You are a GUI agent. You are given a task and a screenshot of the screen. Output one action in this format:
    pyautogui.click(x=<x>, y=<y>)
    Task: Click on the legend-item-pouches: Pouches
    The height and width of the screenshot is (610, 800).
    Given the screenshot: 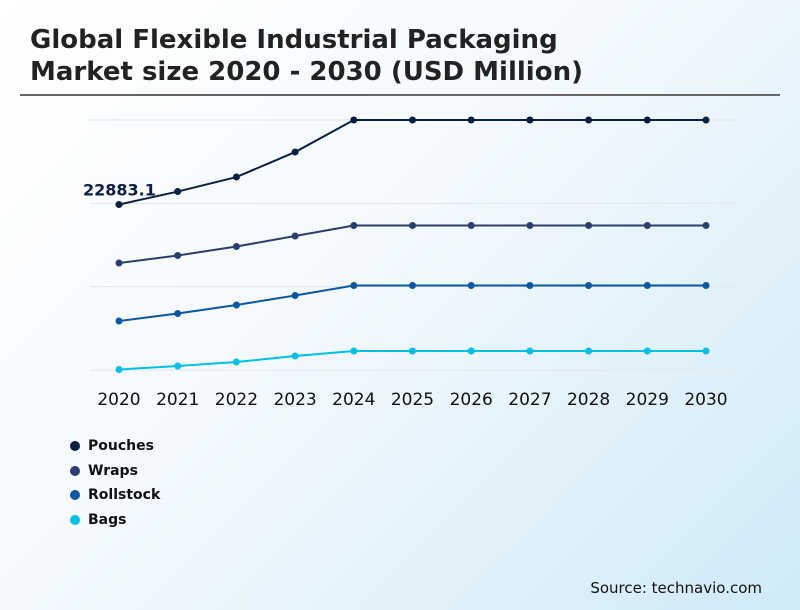 What is the action you would take?
    pyautogui.click(x=115, y=446)
    